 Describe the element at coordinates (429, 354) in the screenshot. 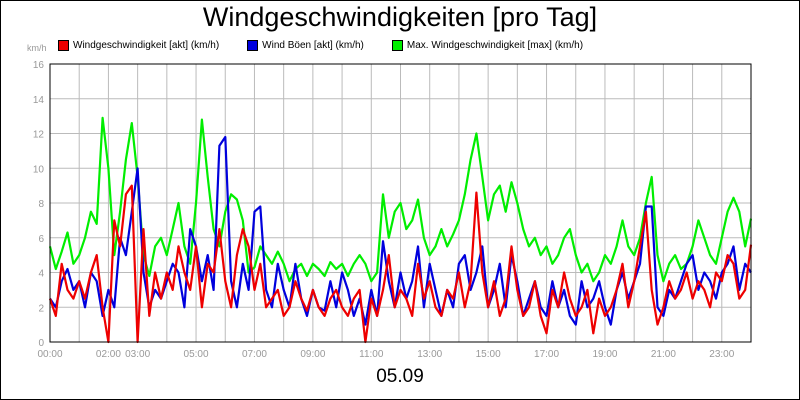

I see `x-tick-label: 13:00` at that location.